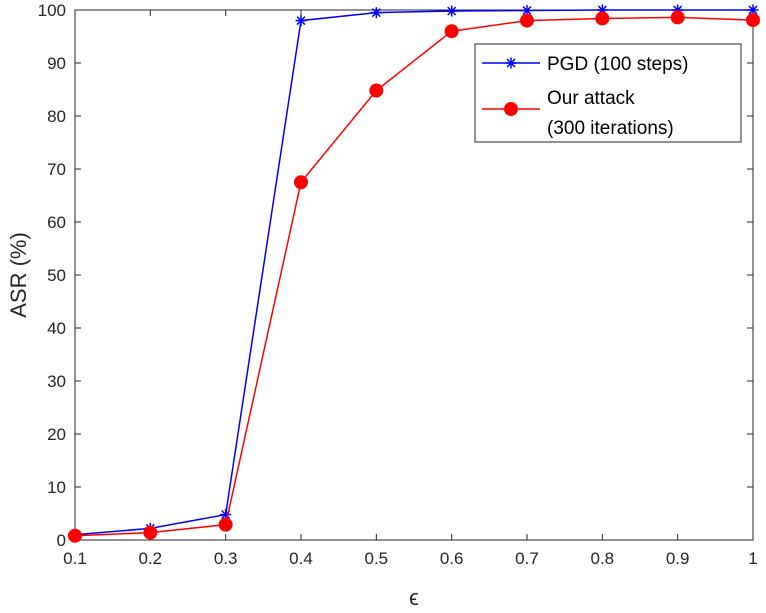 This screenshot has width=766, height=613. Describe the element at coordinates (18, 275) in the screenshot. I see `y-axis-label: ASR (%)` at that location.